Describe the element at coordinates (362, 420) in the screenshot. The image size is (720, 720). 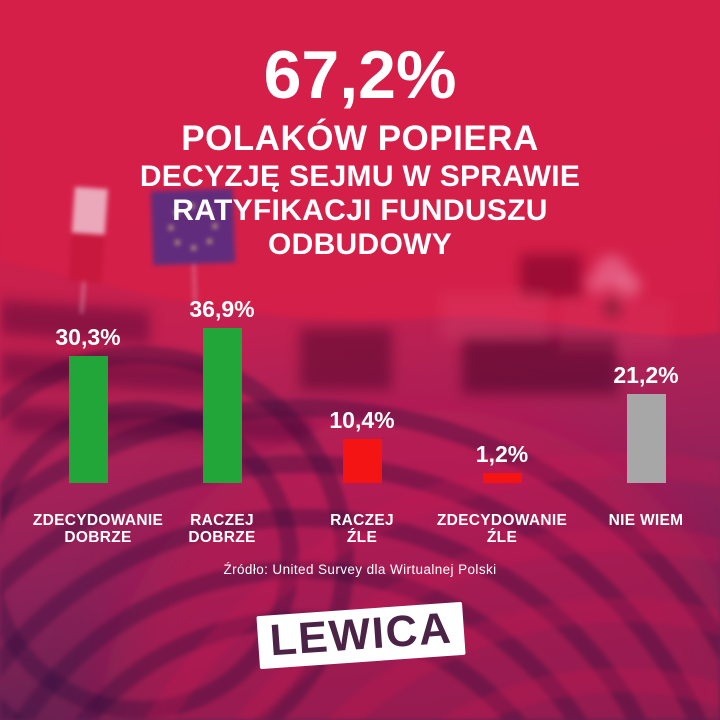
I see `bar-value-label: 10,4%` at that location.